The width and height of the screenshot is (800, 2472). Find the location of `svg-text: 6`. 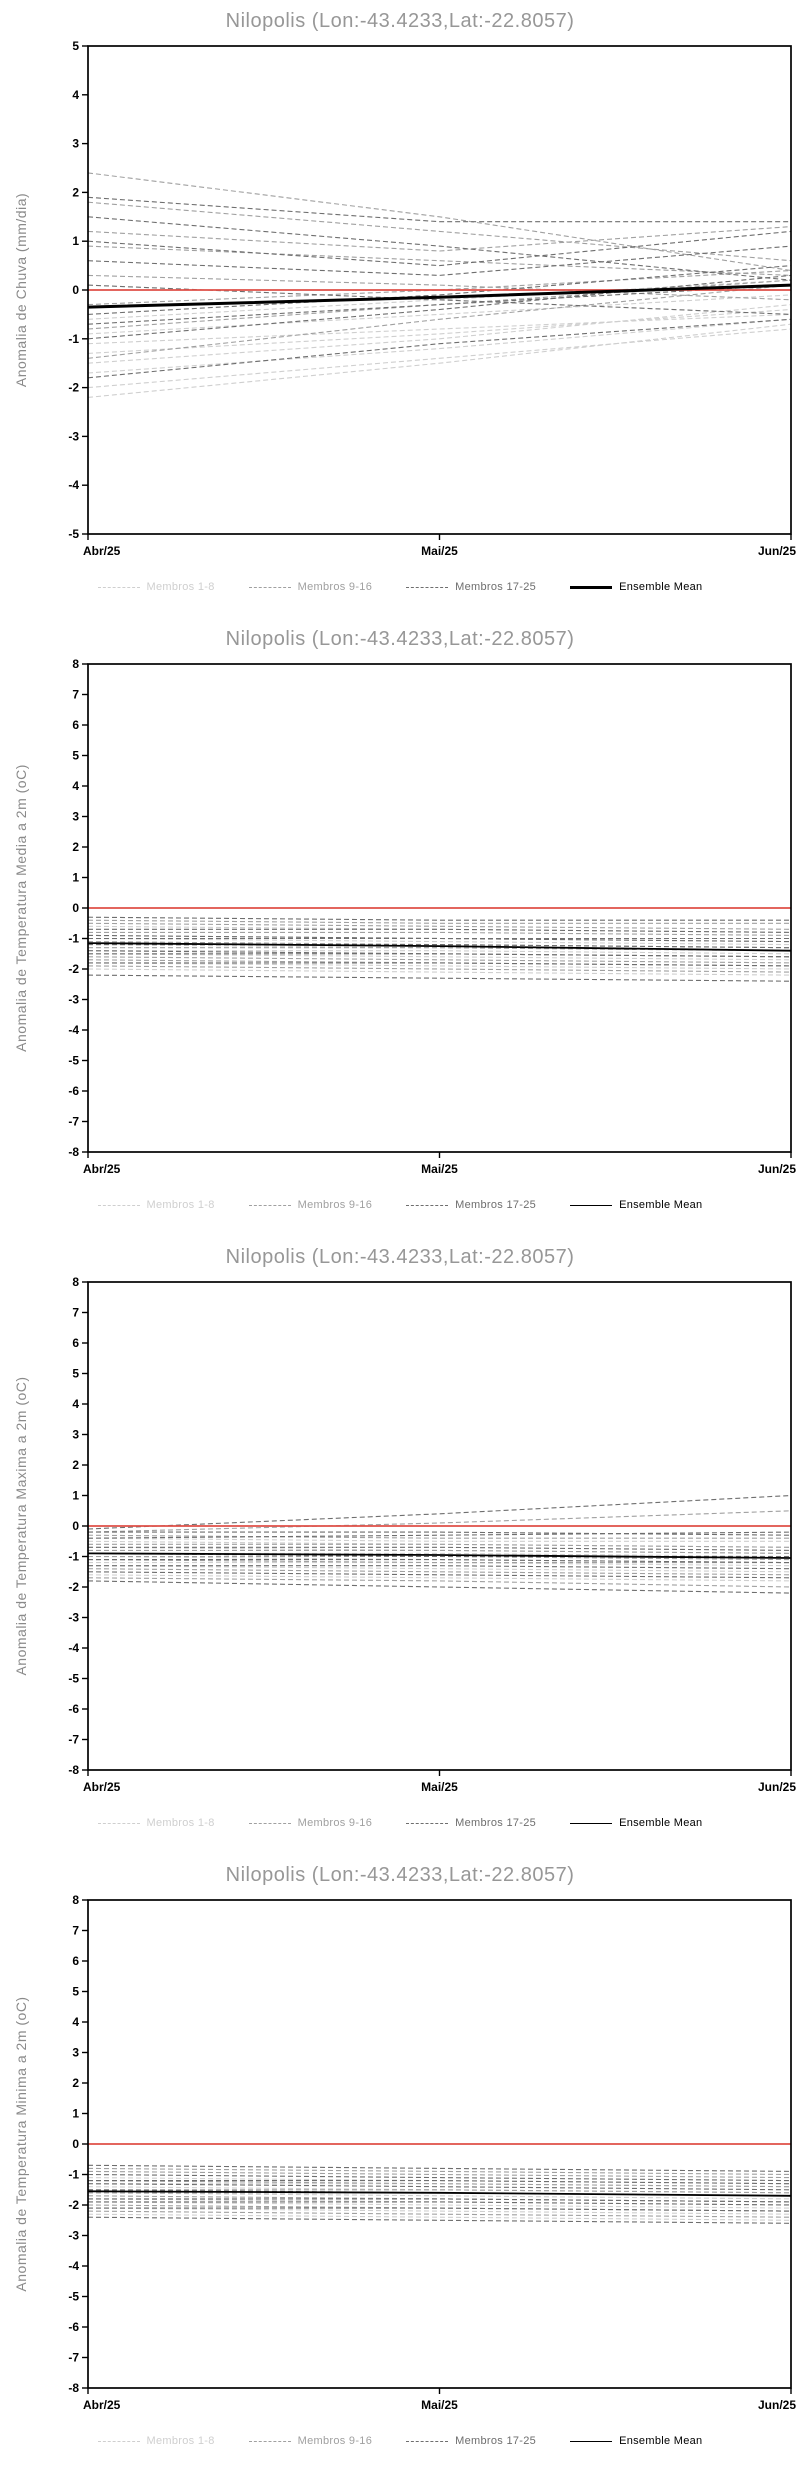

svg-text: 6 is located at coordinates (75, 725).